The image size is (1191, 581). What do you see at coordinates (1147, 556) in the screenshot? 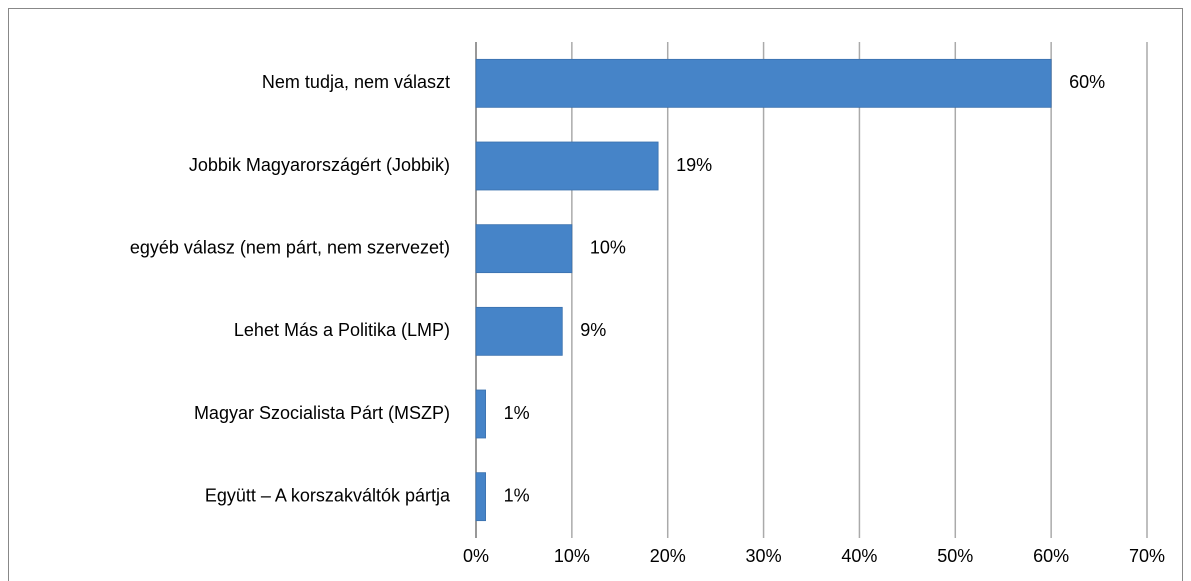
I see `x-tick-label: 70%` at bounding box center [1147, 556].